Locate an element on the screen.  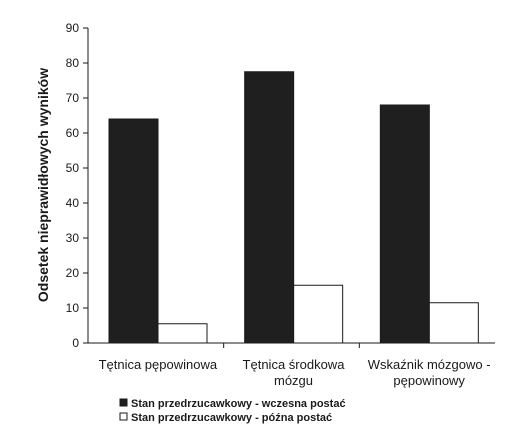
y-tick-label: 60 is located at coordinates (73, 133).